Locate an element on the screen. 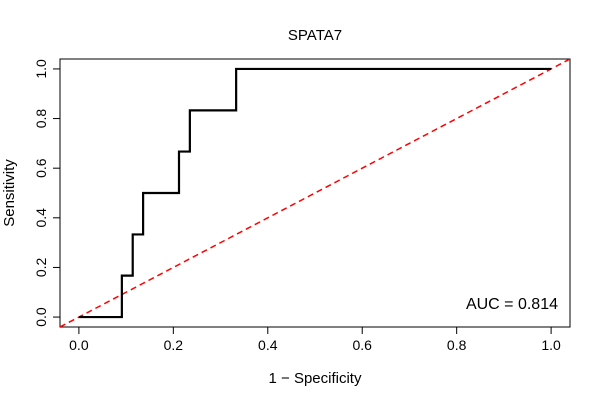 The width and height of the screenshot is (600, 400). x-tick-label: 0.8 is located at coordinates (457, 345).